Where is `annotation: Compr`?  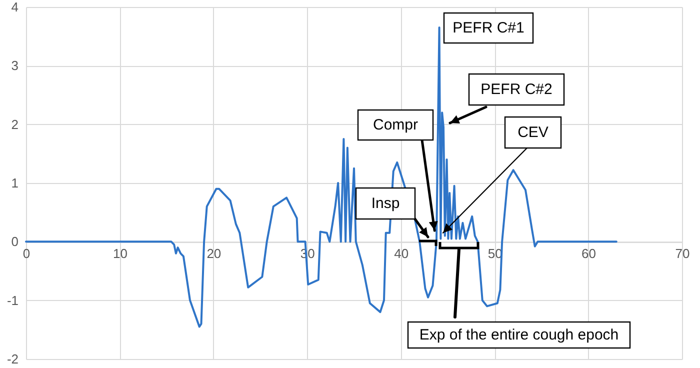
annotation: Compr is located at coordinates (395, 125).